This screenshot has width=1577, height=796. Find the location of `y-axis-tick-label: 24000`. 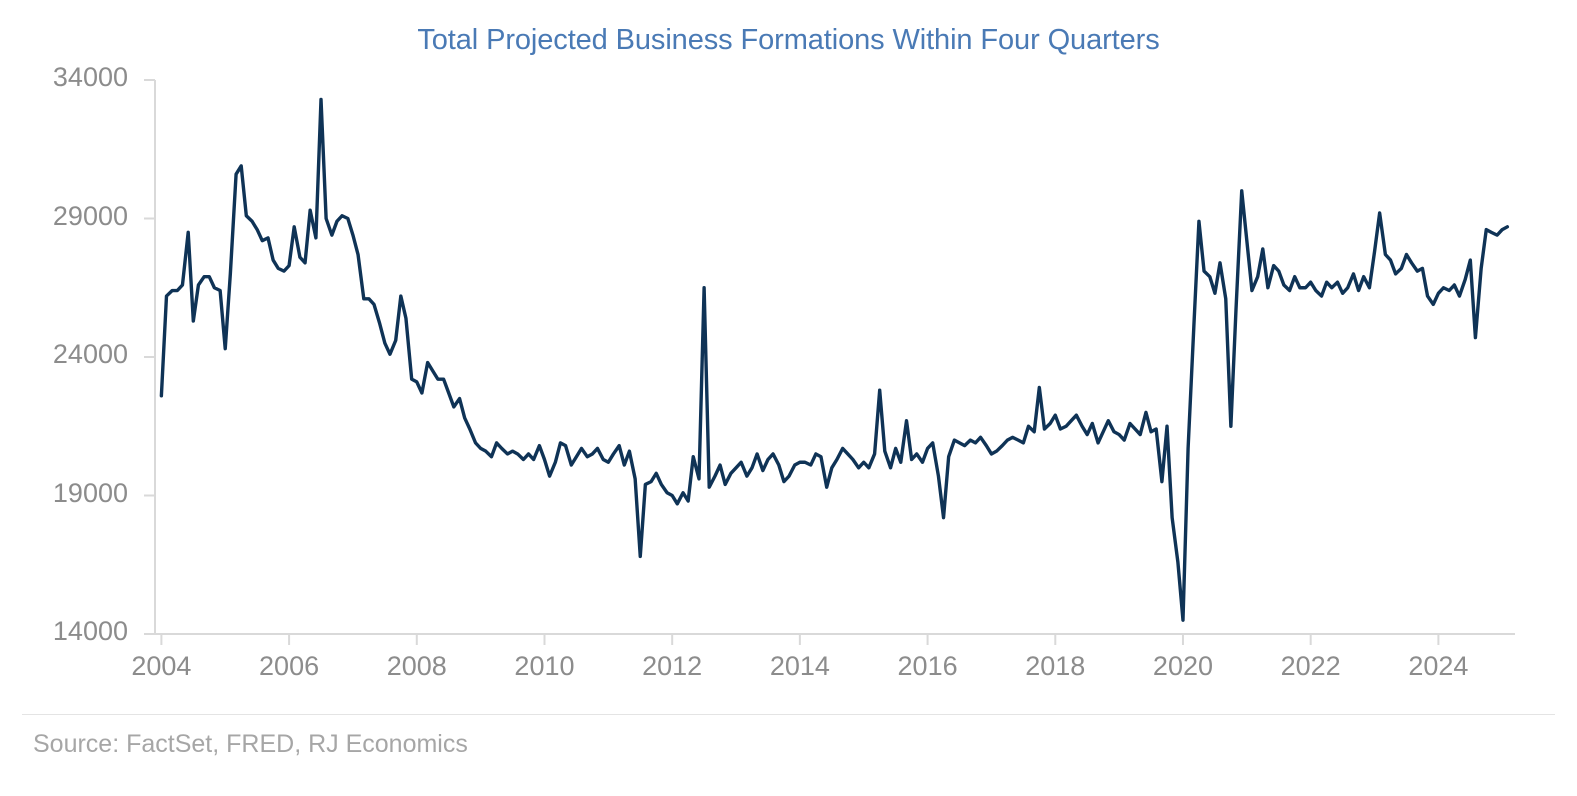

y-axis-tick-label: 24000 is located at coordinates (90, 354).